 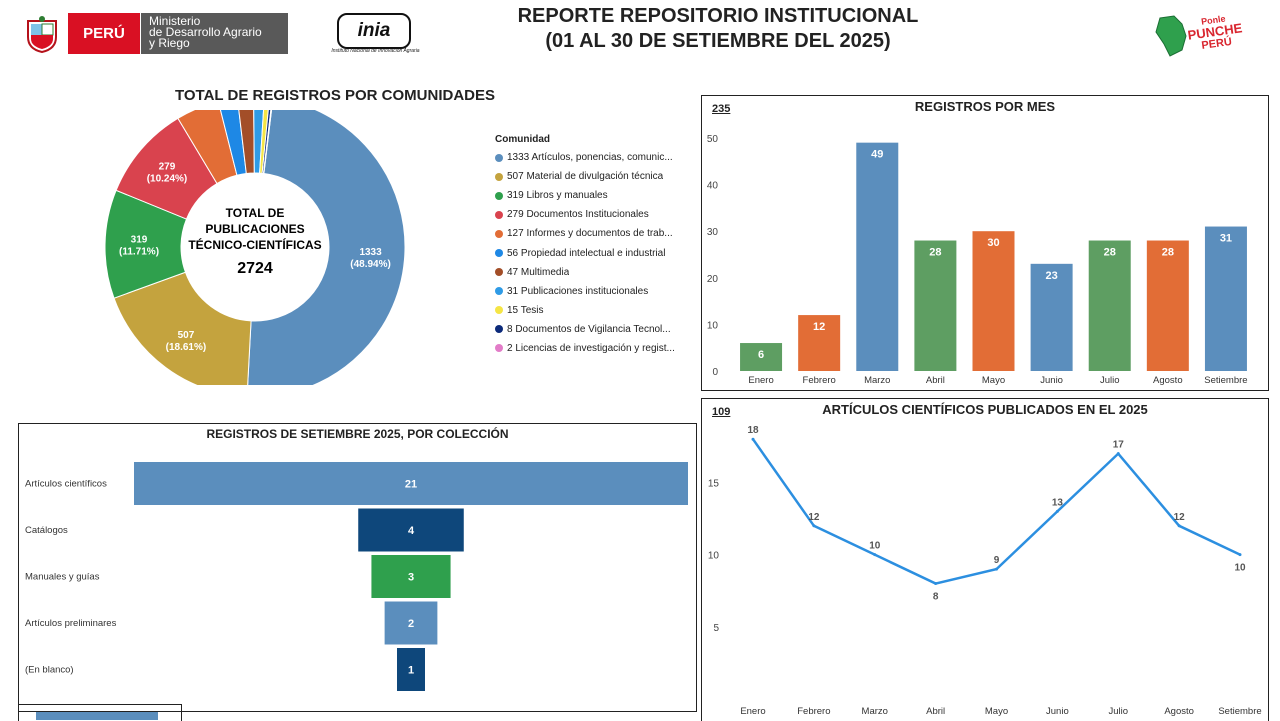 What do you see at coordinates (1118, 454) in the screenshot?
I see `line-point-Julio` at bounding box center [1118, 454].